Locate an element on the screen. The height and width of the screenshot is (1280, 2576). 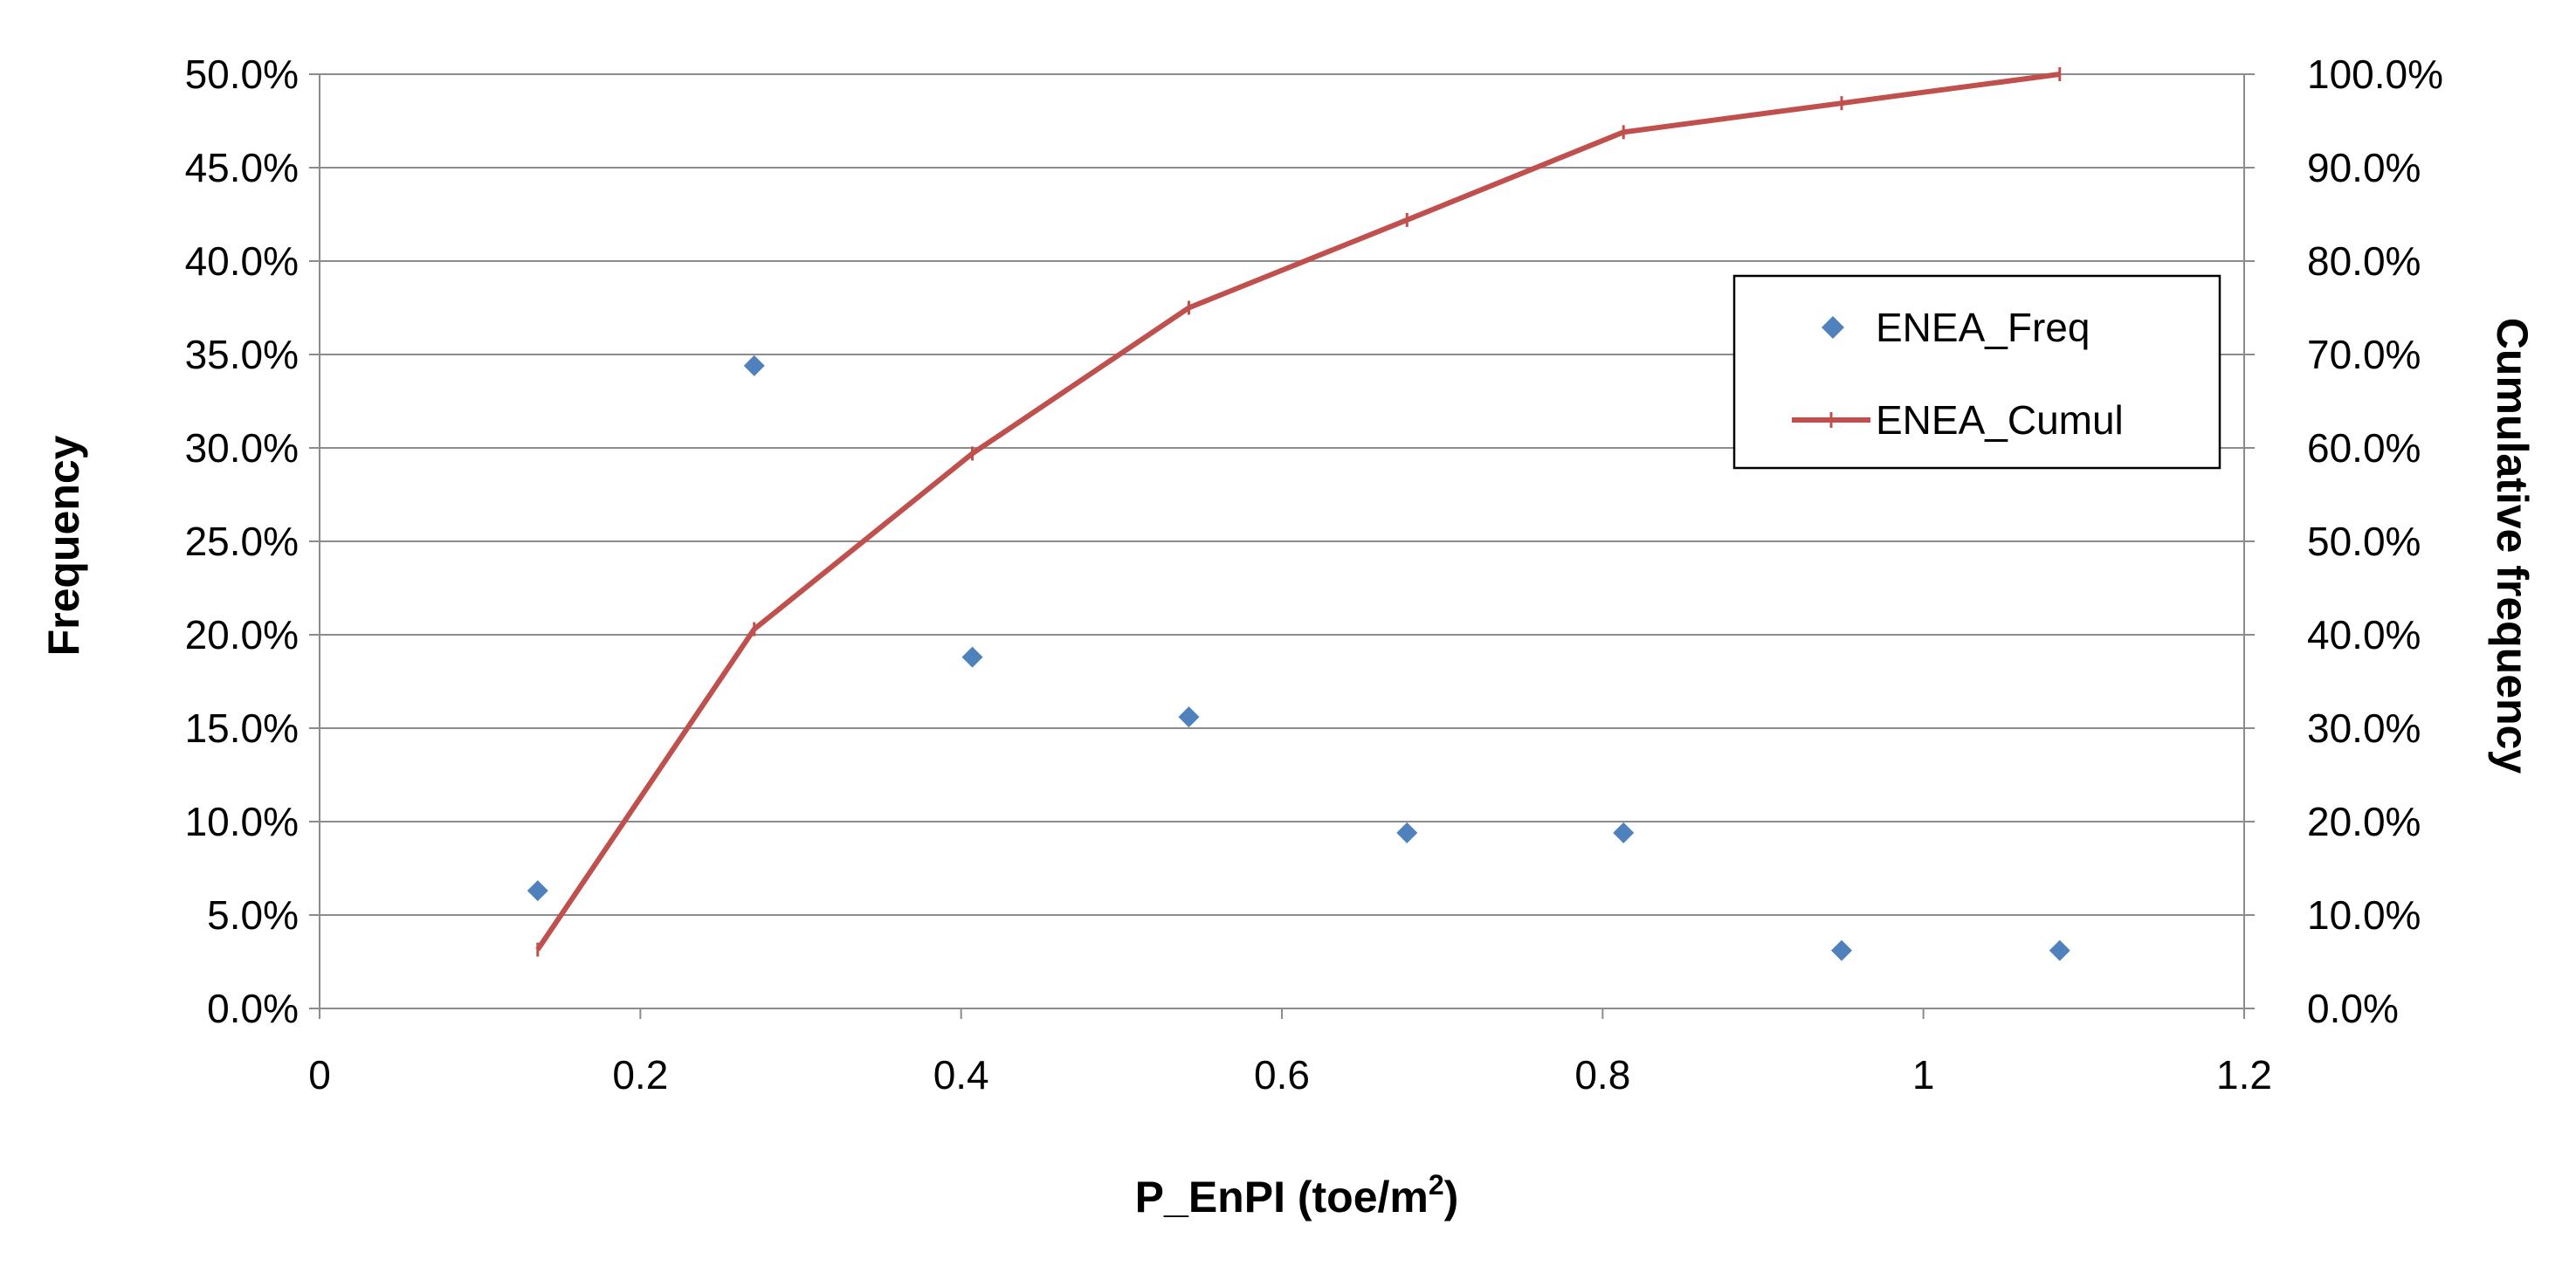
y-left-tick-label: 25.0% is located at coordinates (242, 541).